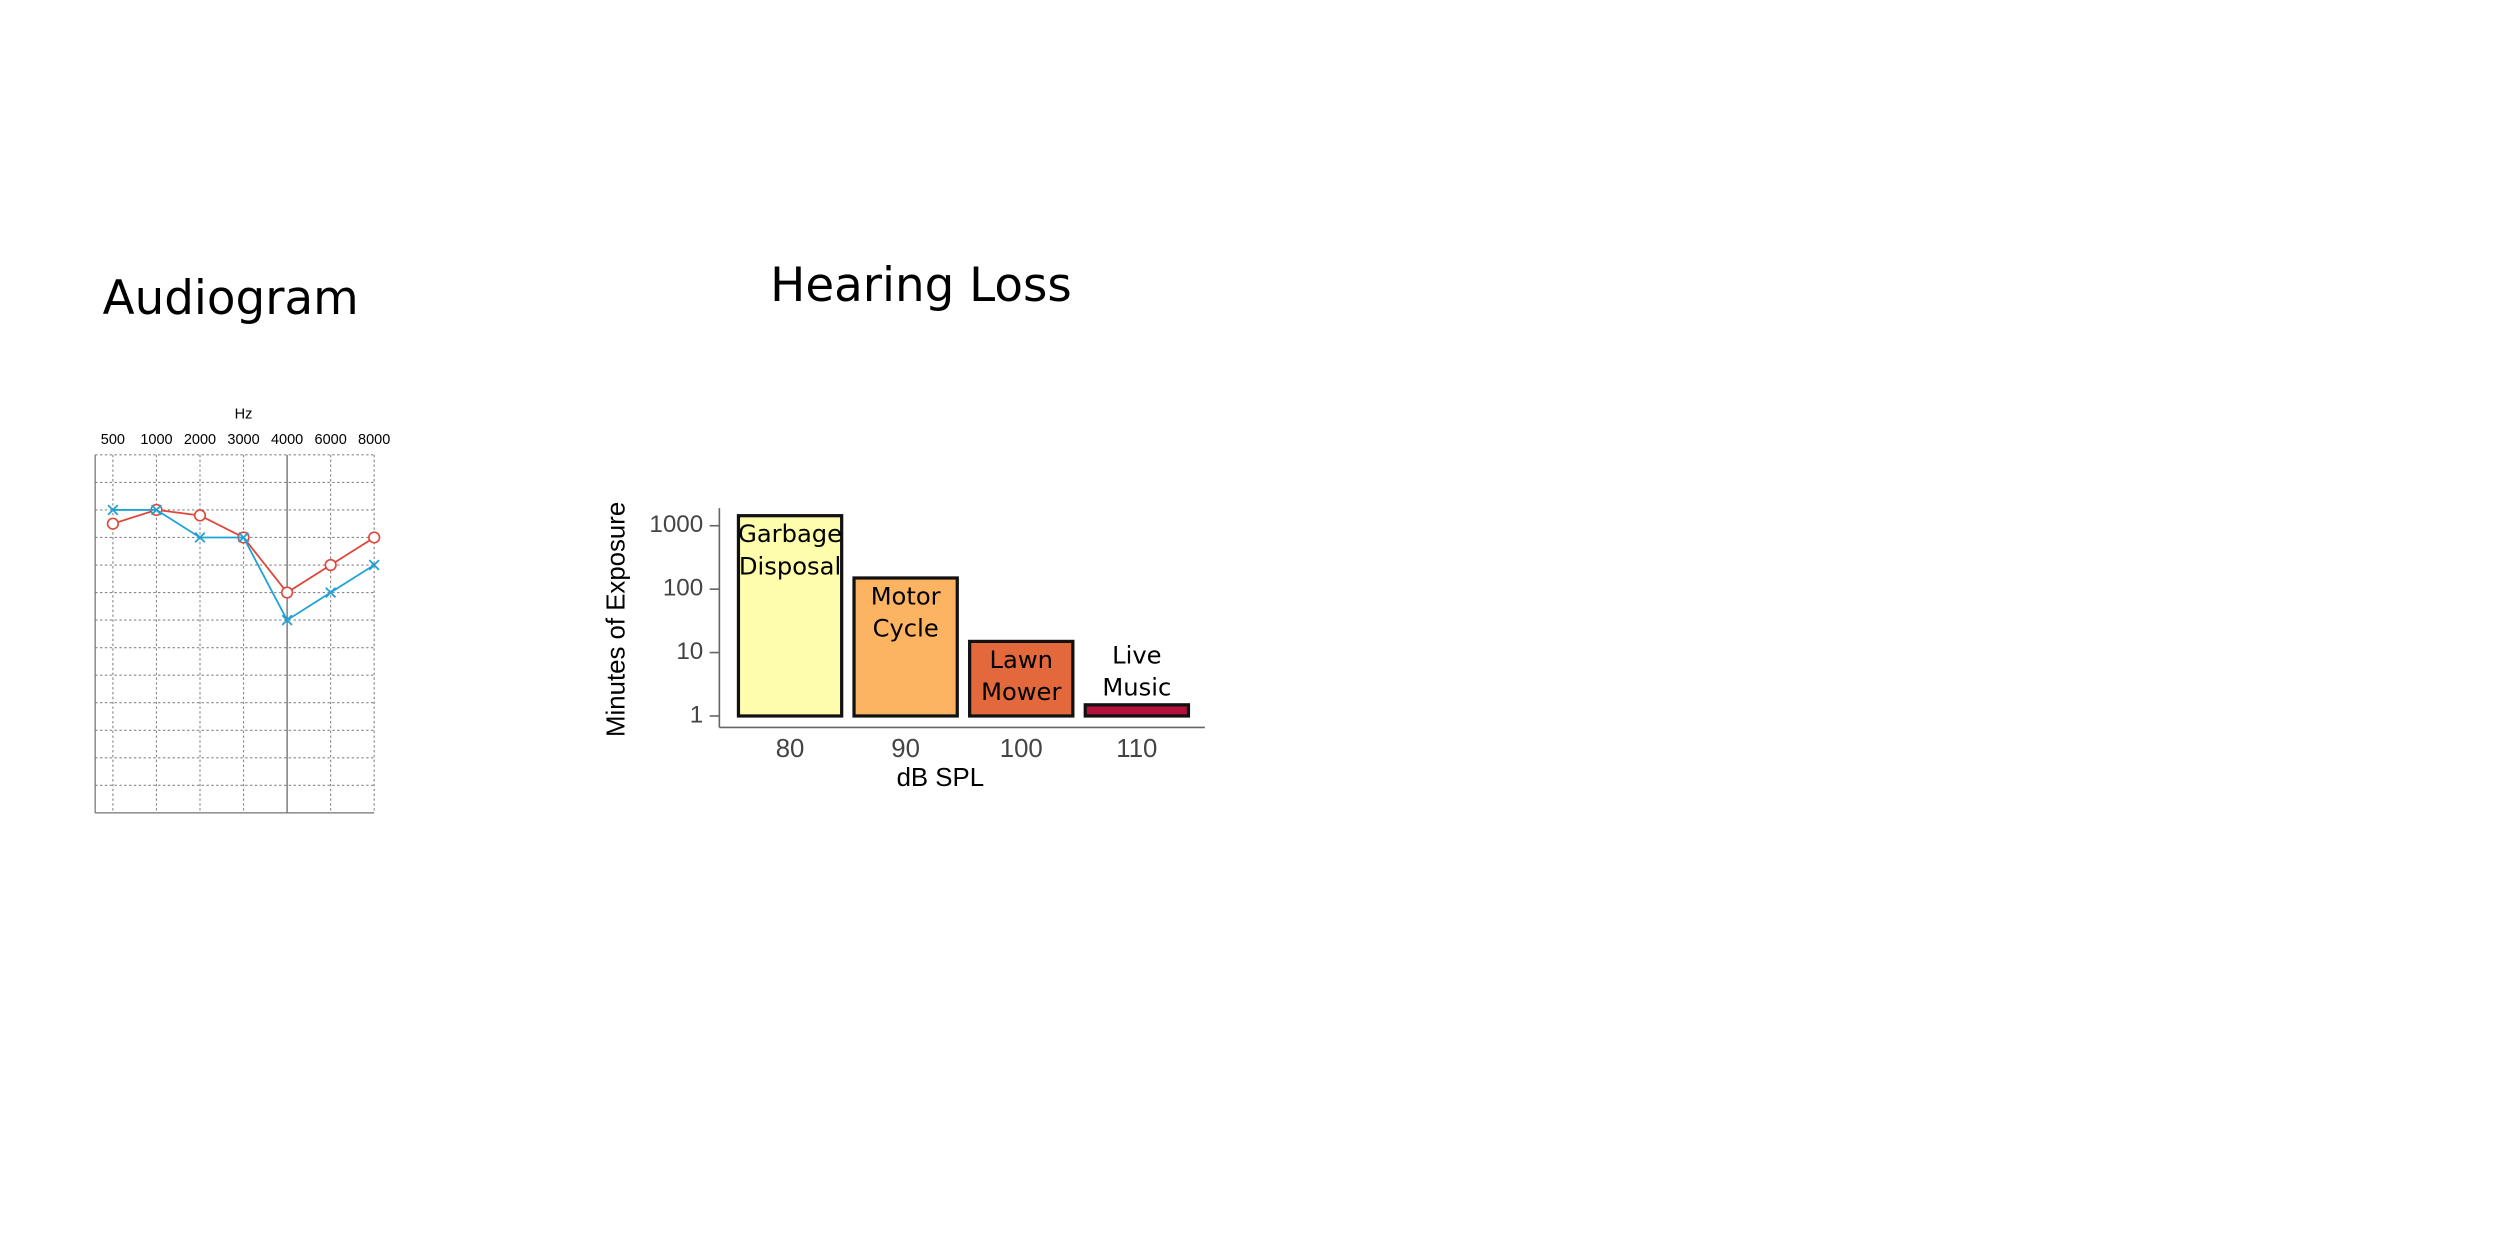  I want to click on x-tick-label: 90, so click(905, 749).